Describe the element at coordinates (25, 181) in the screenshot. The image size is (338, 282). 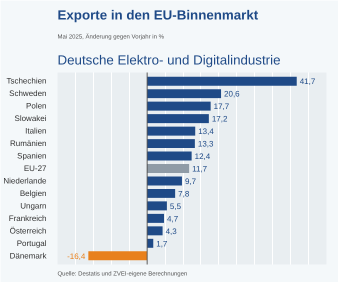
I see `y-tick-label: Niederlande` at that location.